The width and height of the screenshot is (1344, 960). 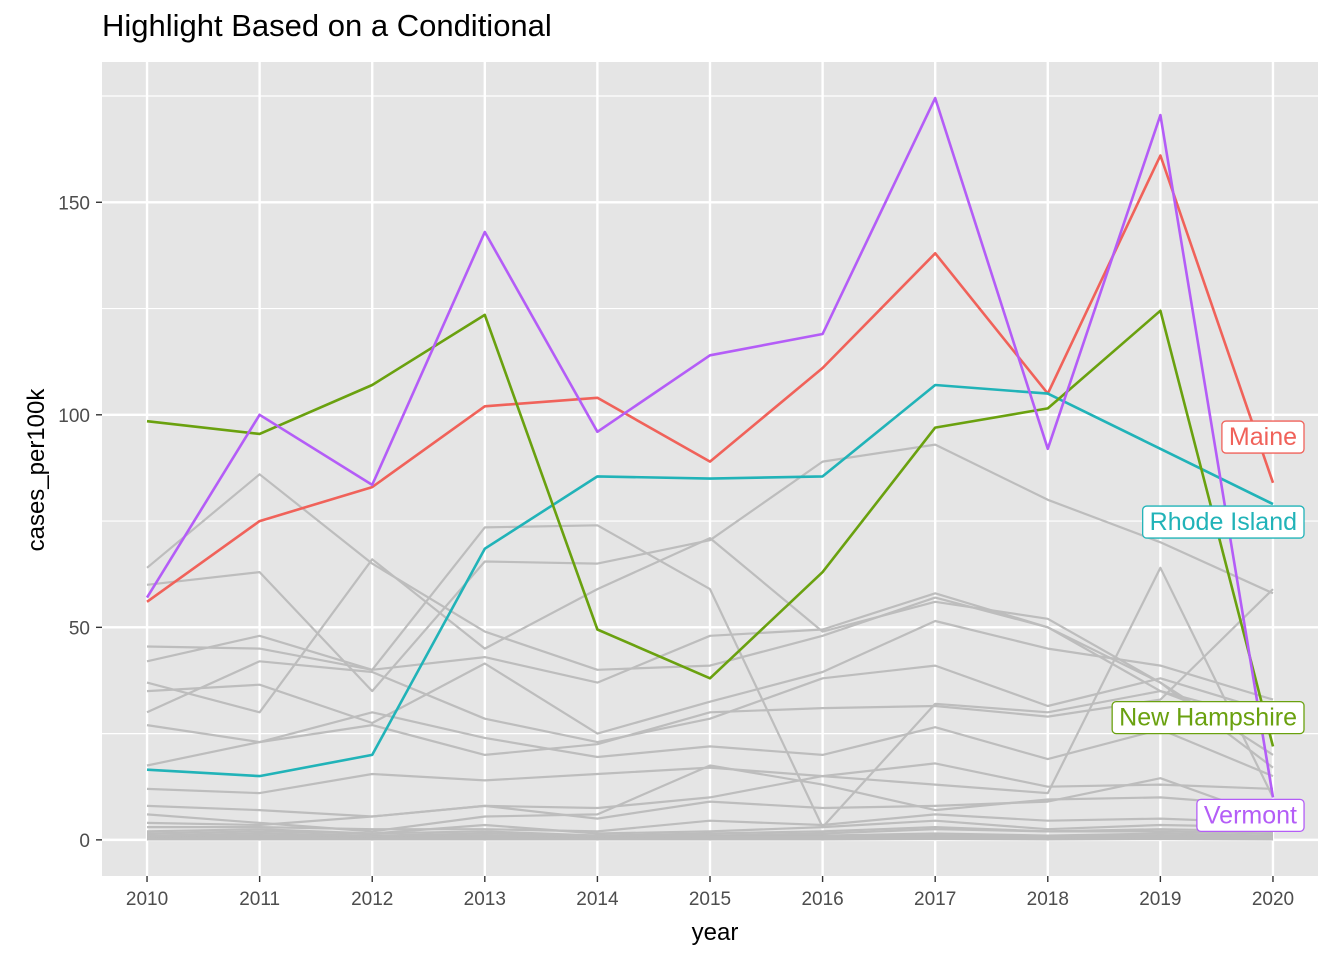 I want to click on end-label-text: New Hampshire, so click(x=1208, y=718).